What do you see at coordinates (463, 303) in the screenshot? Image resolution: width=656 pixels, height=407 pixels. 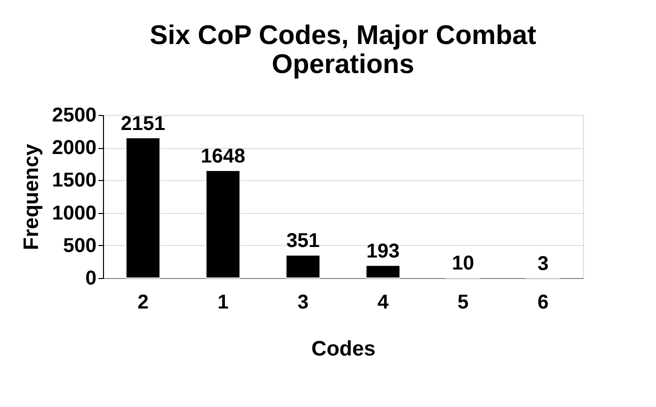 I see `x-tick-label: 5` at bounding box center [463, 303].